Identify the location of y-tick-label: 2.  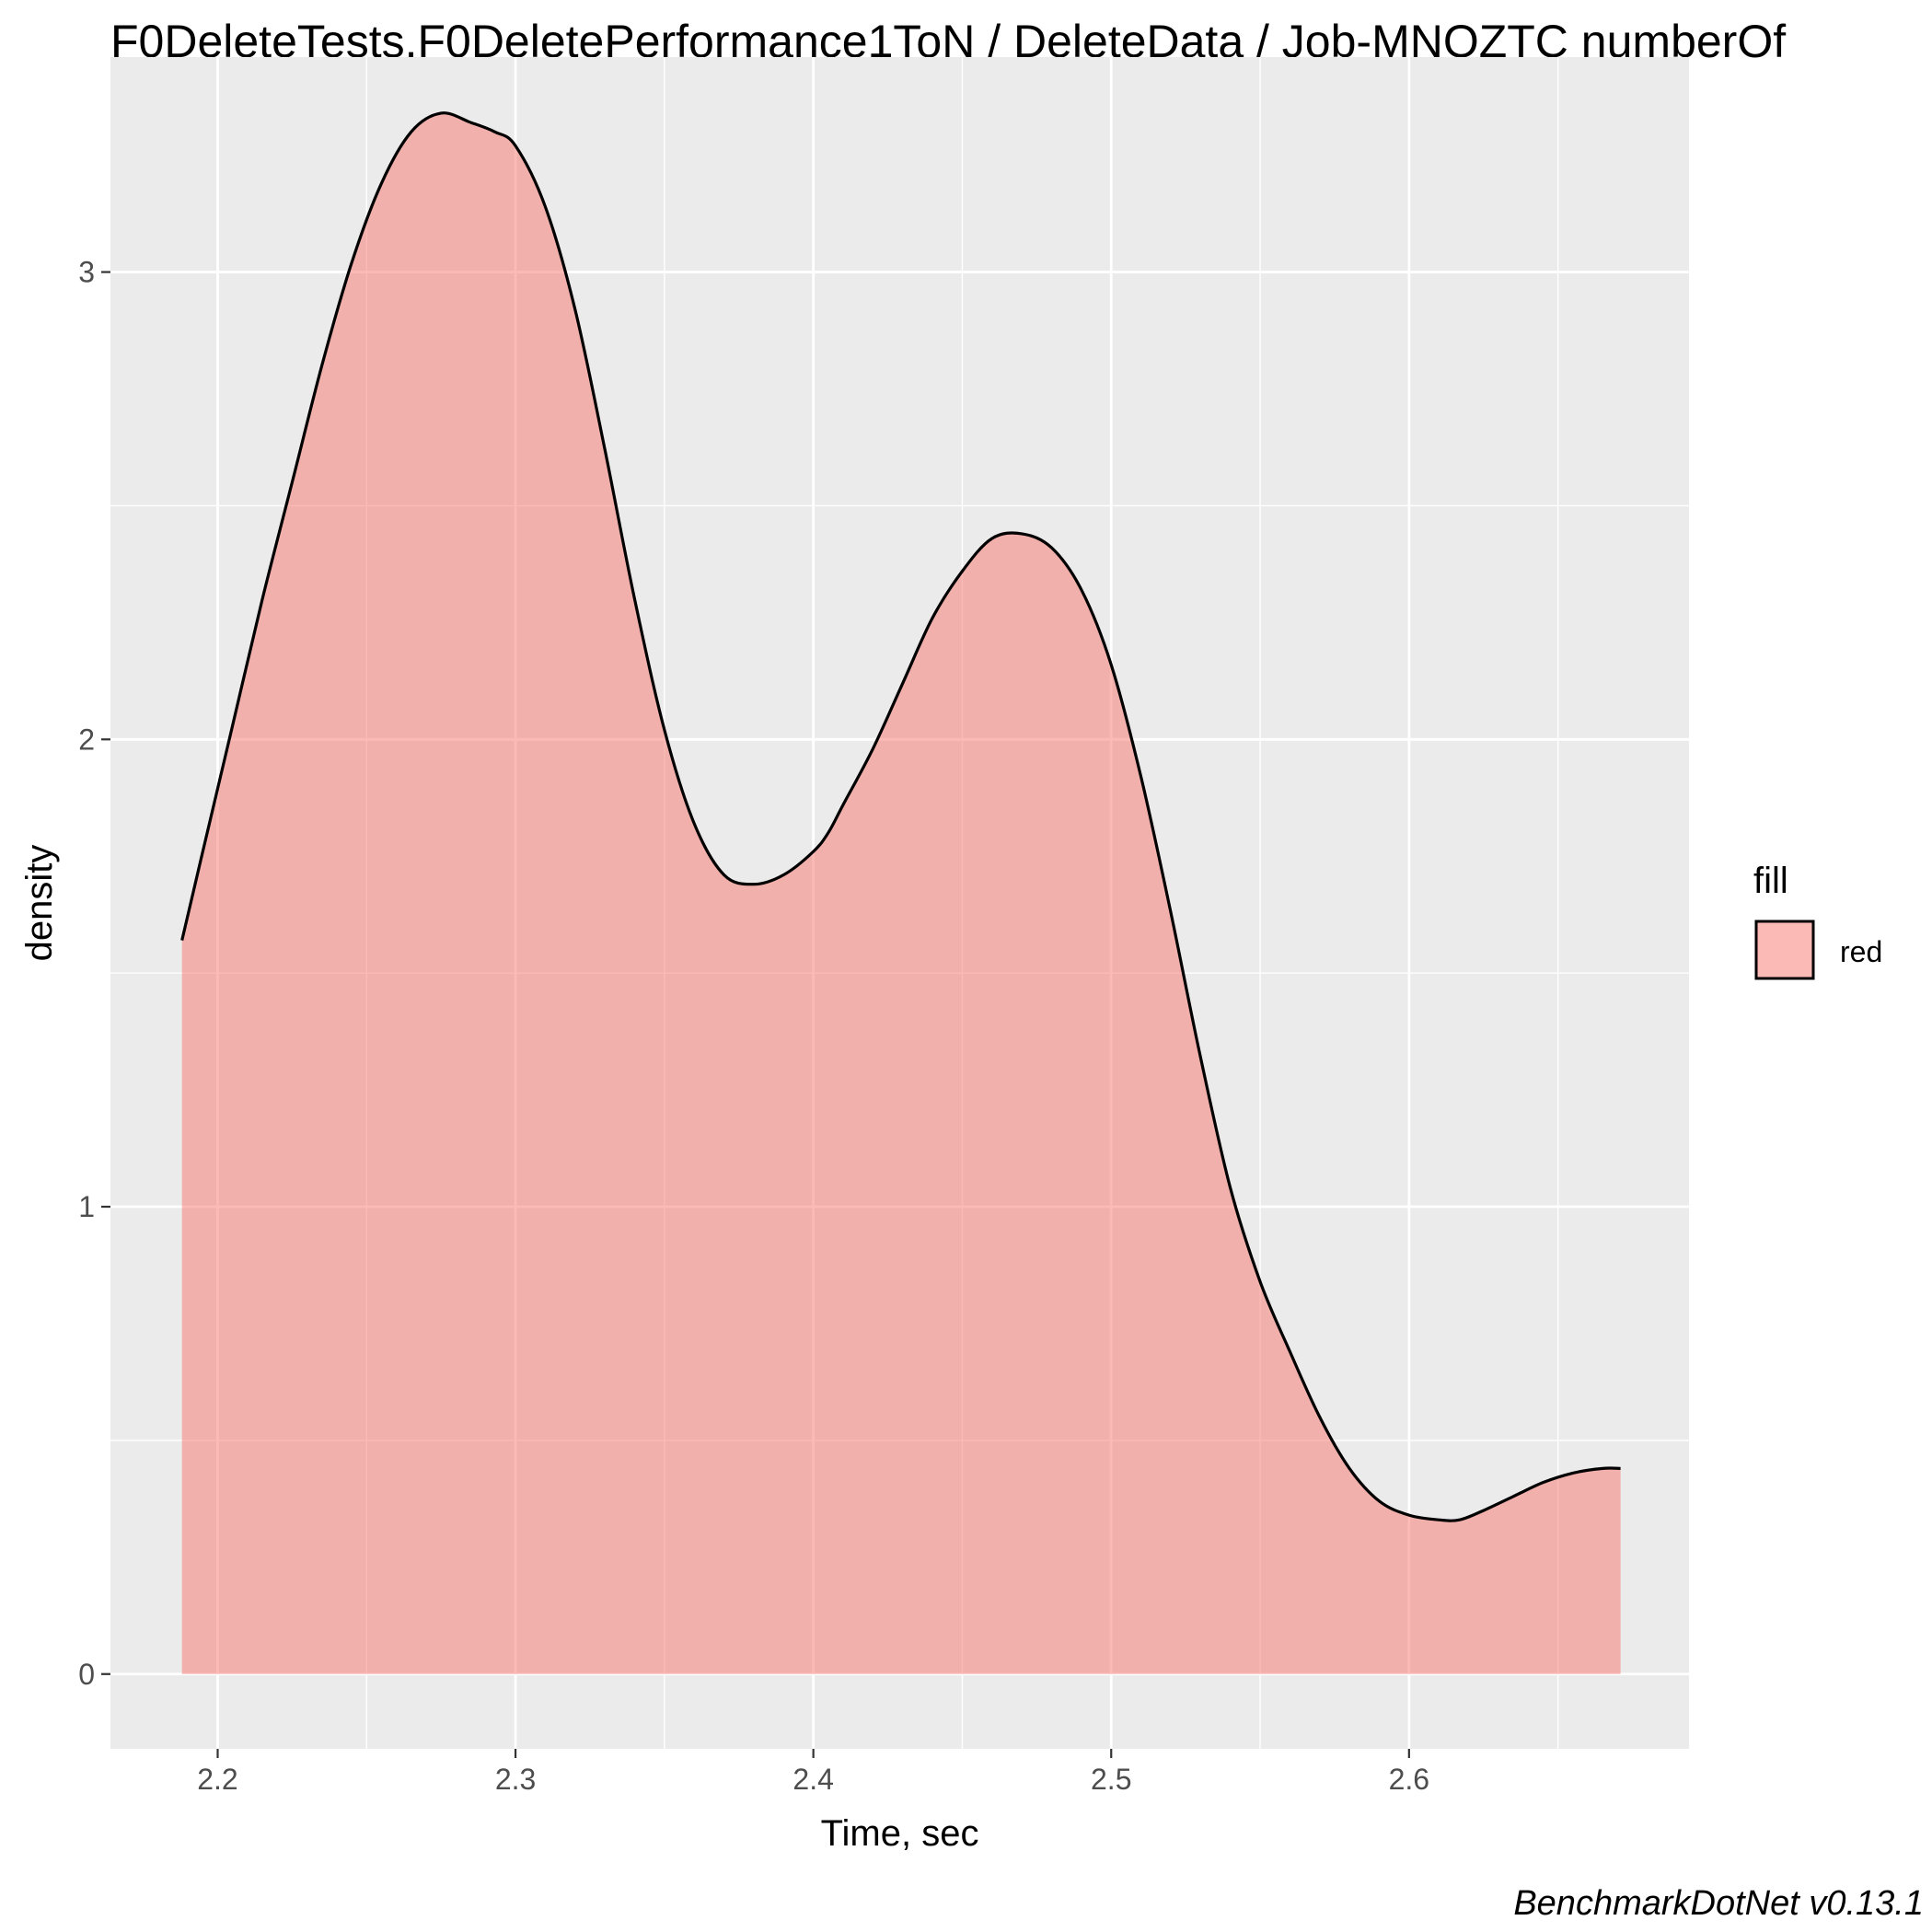
(87, 739).